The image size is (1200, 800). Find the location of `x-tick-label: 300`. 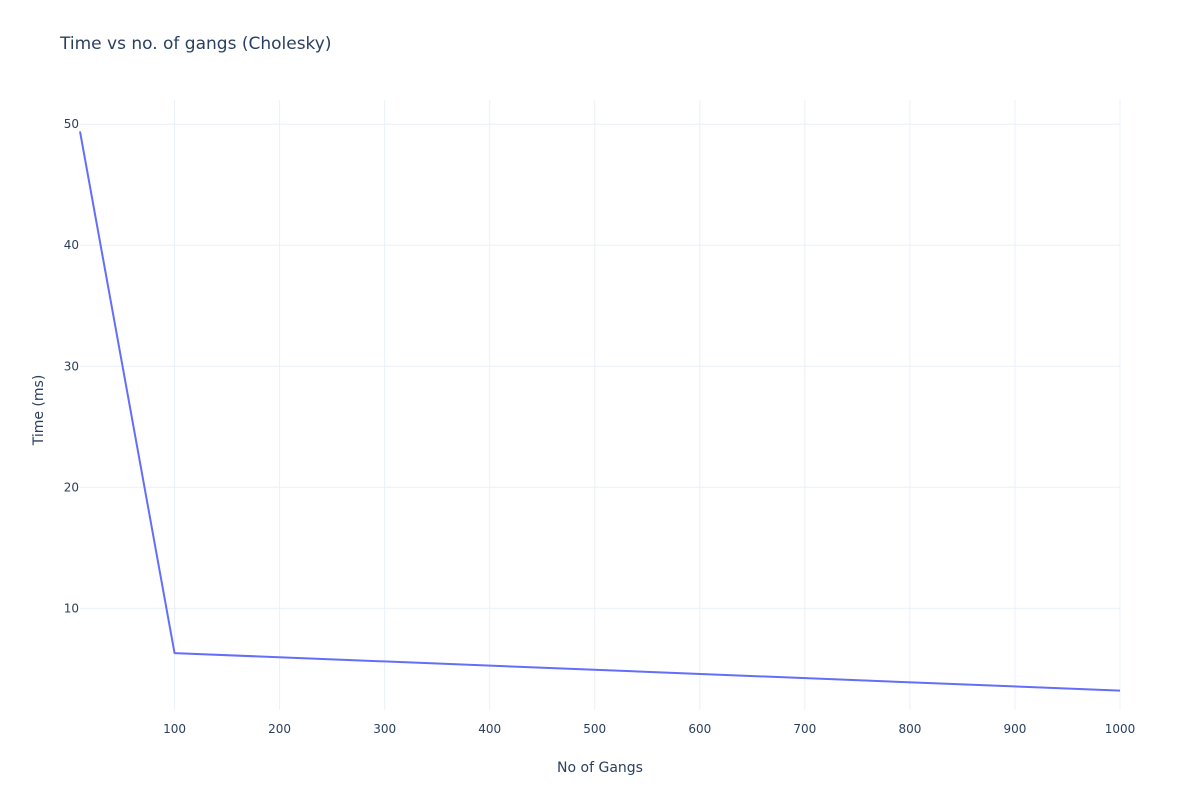

x-tick-label: 300 is located at coordinates (384, 729).